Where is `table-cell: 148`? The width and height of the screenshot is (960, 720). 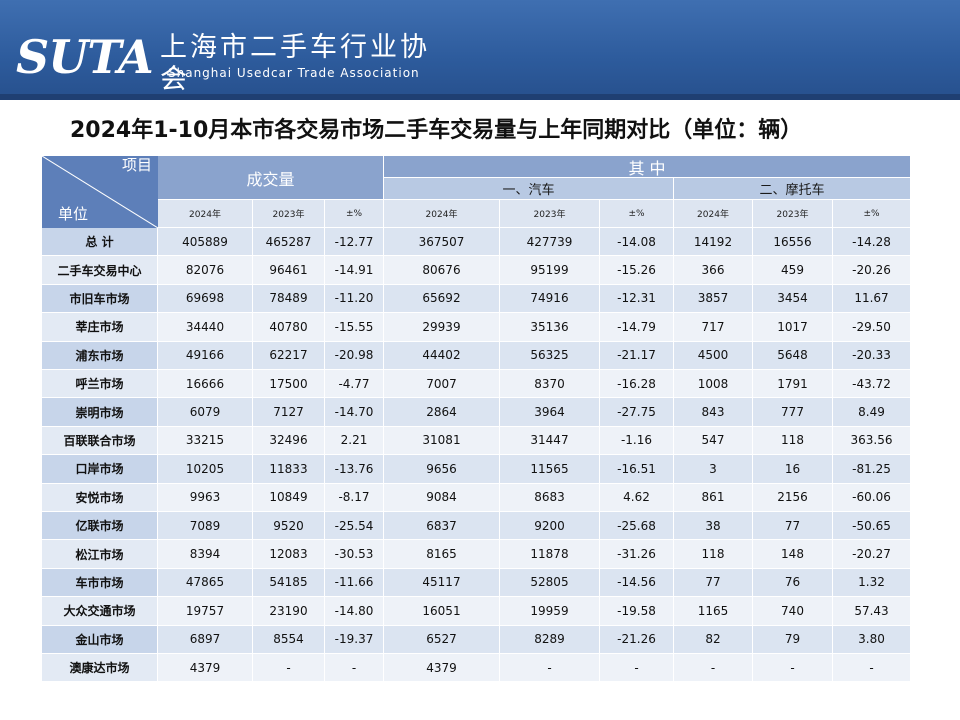
table-cell: 148 is located at coordinates (793, 554).